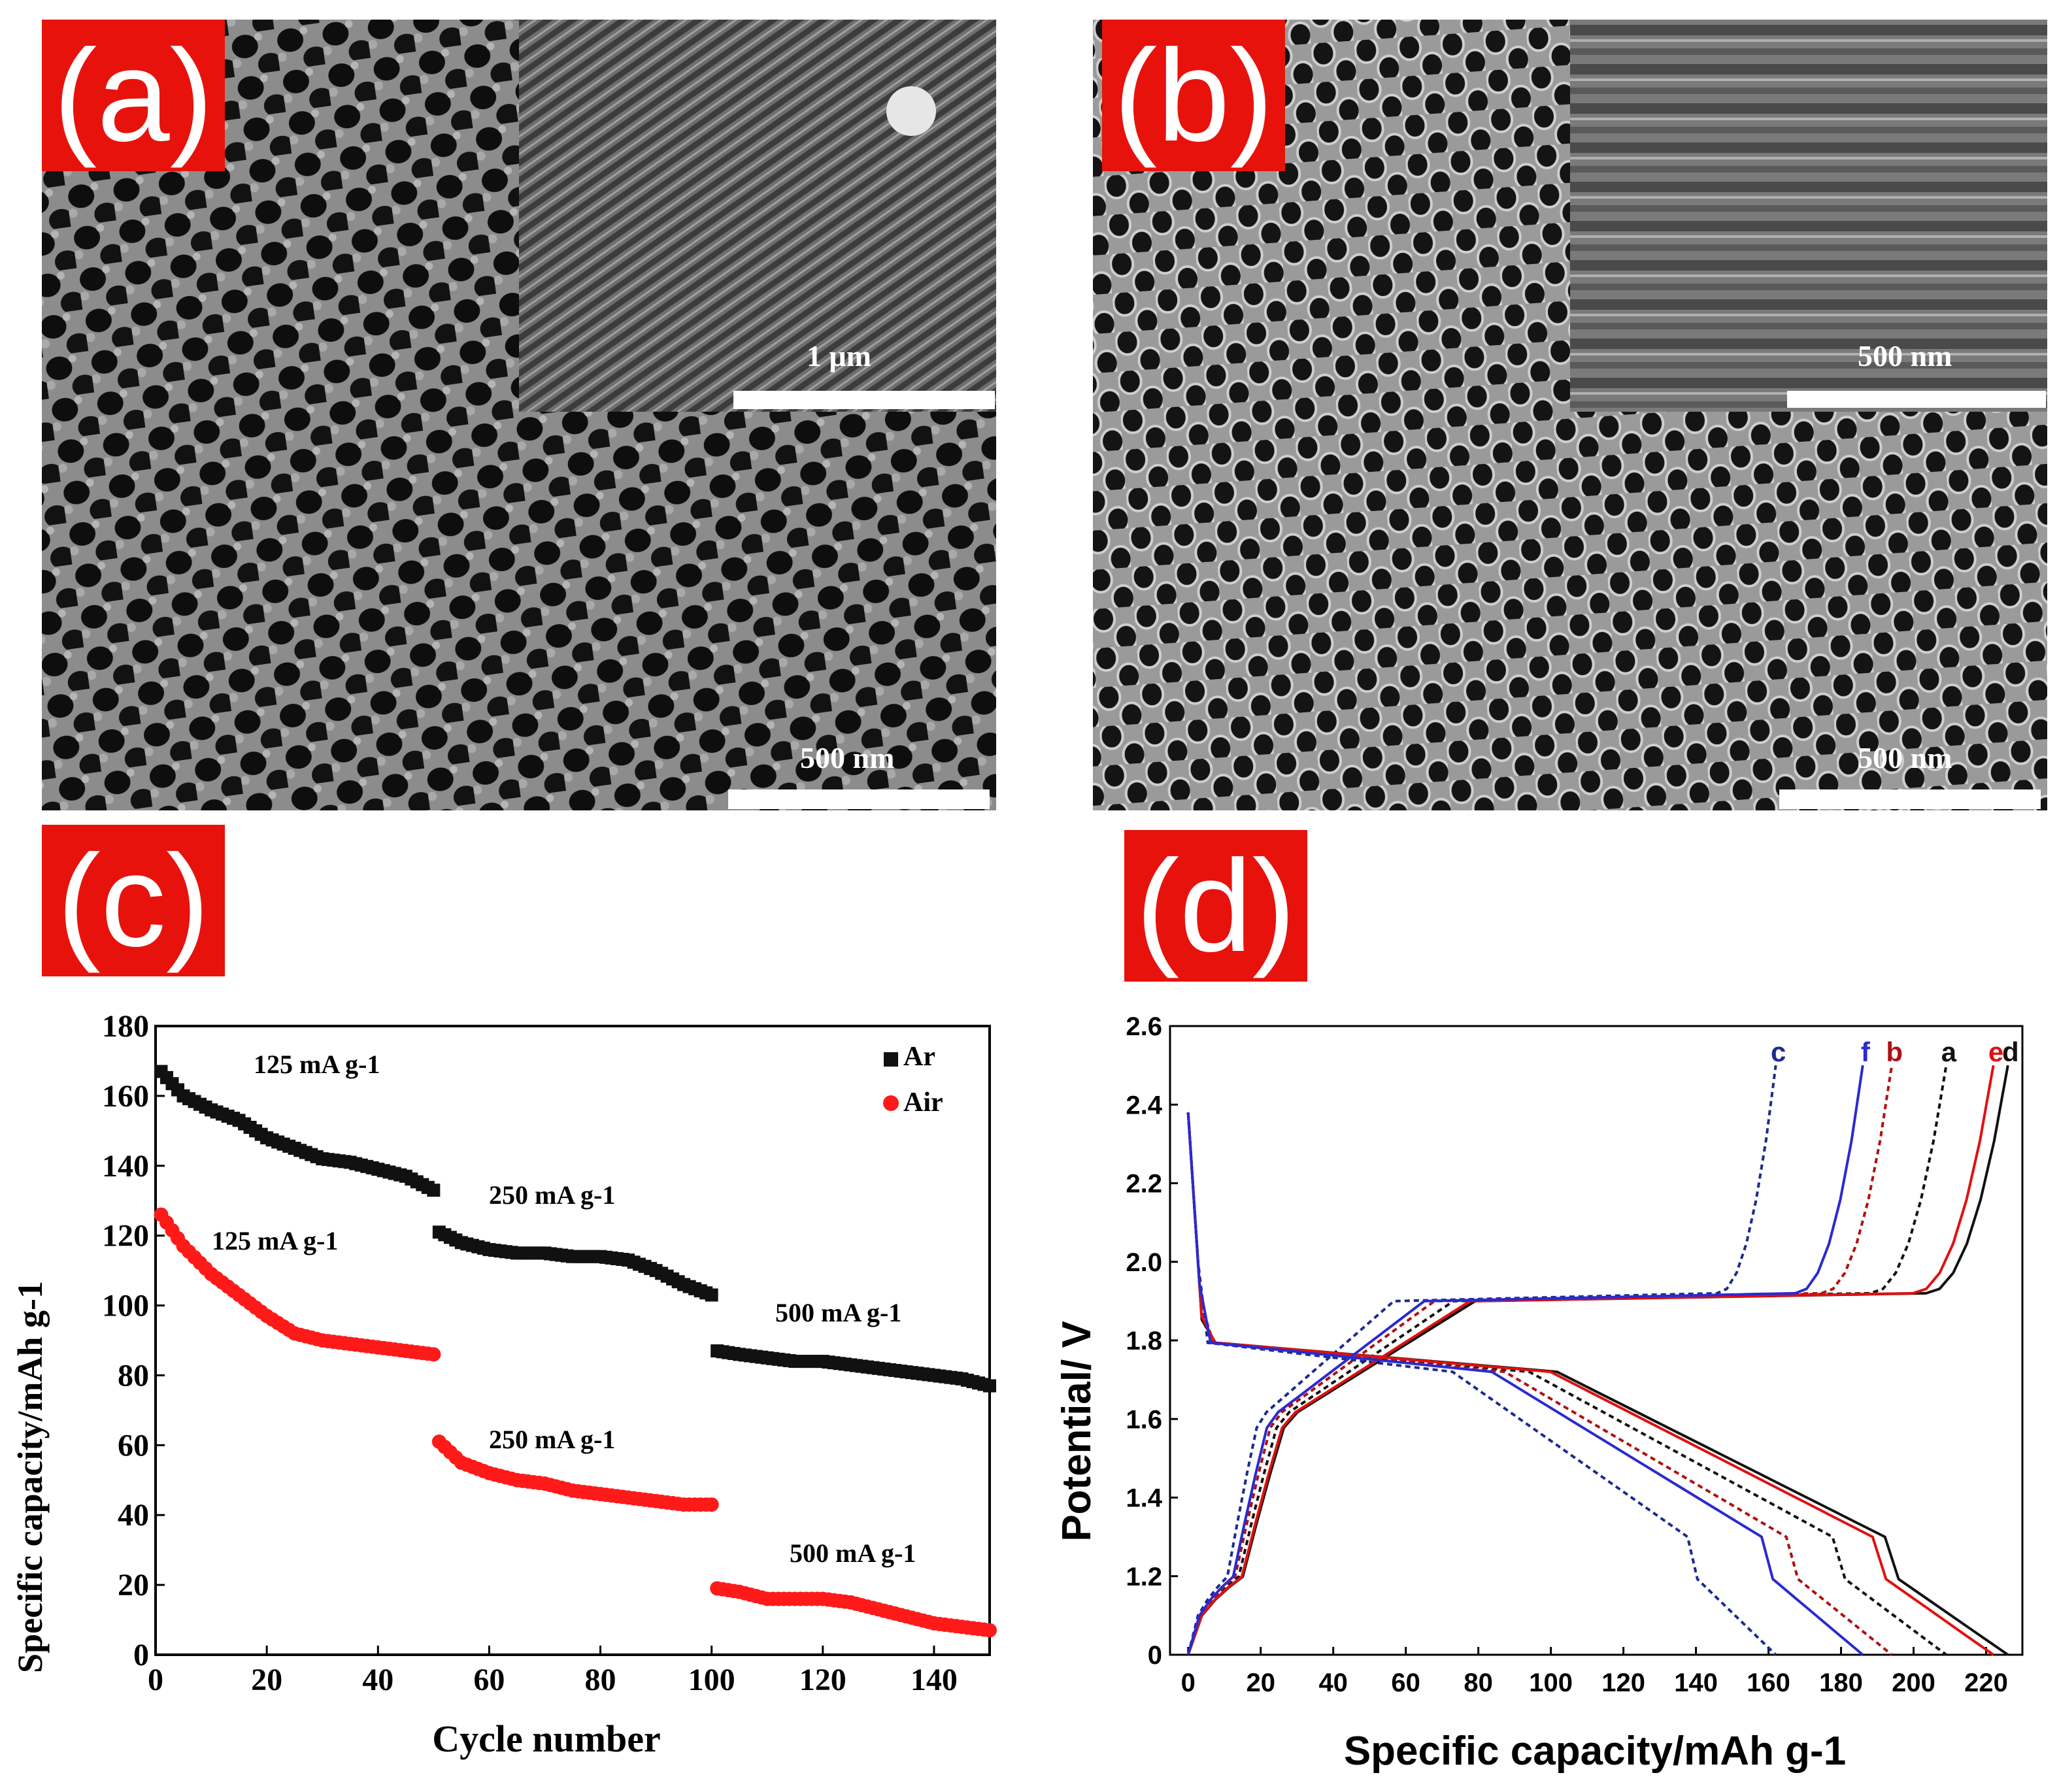 This screenshot has width=2059, height=1792. I want to click on d-x-tick-label: 120, so click(1623, 1682).